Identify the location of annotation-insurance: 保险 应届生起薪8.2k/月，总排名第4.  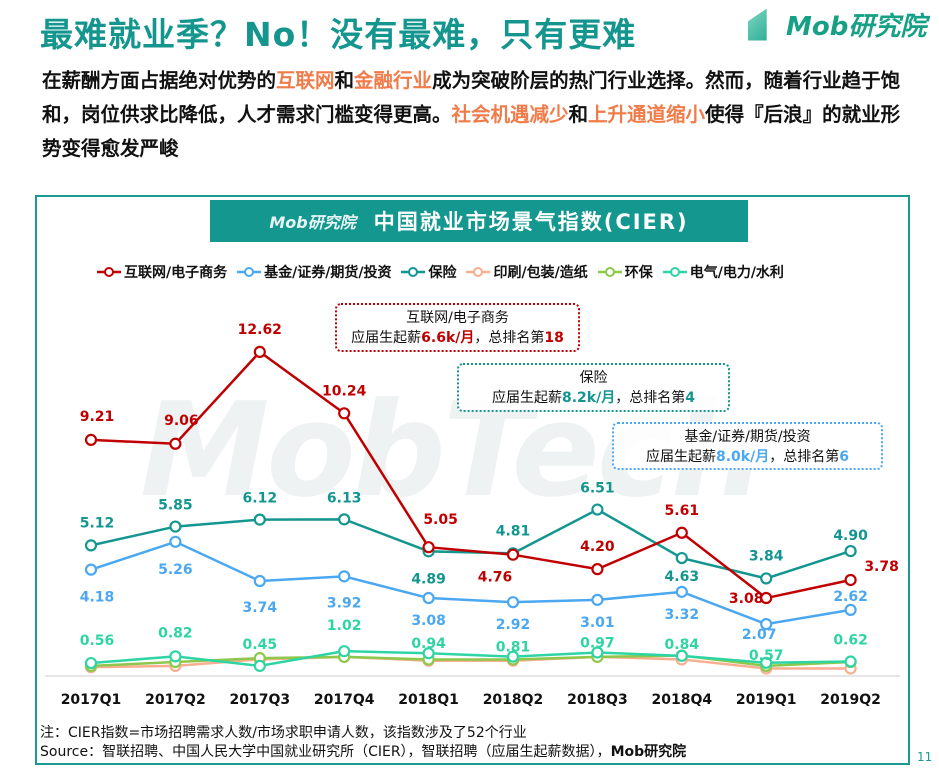
(593, 387).